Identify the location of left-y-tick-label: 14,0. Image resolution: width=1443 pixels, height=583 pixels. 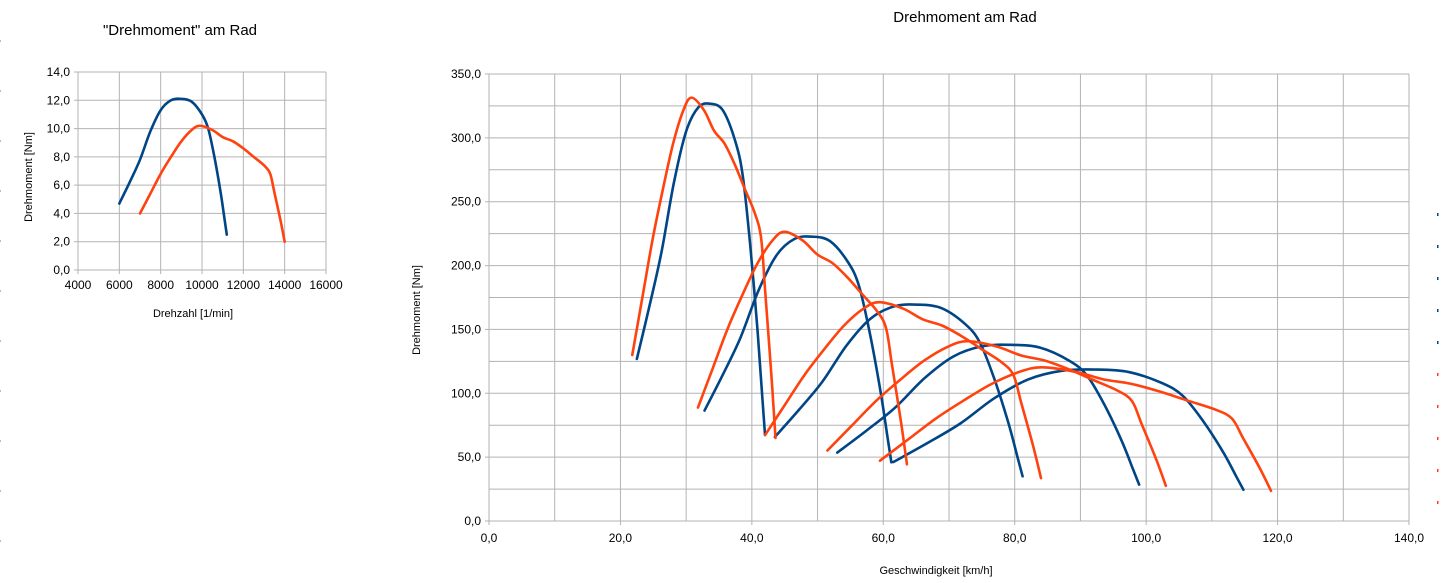
(59, 72).